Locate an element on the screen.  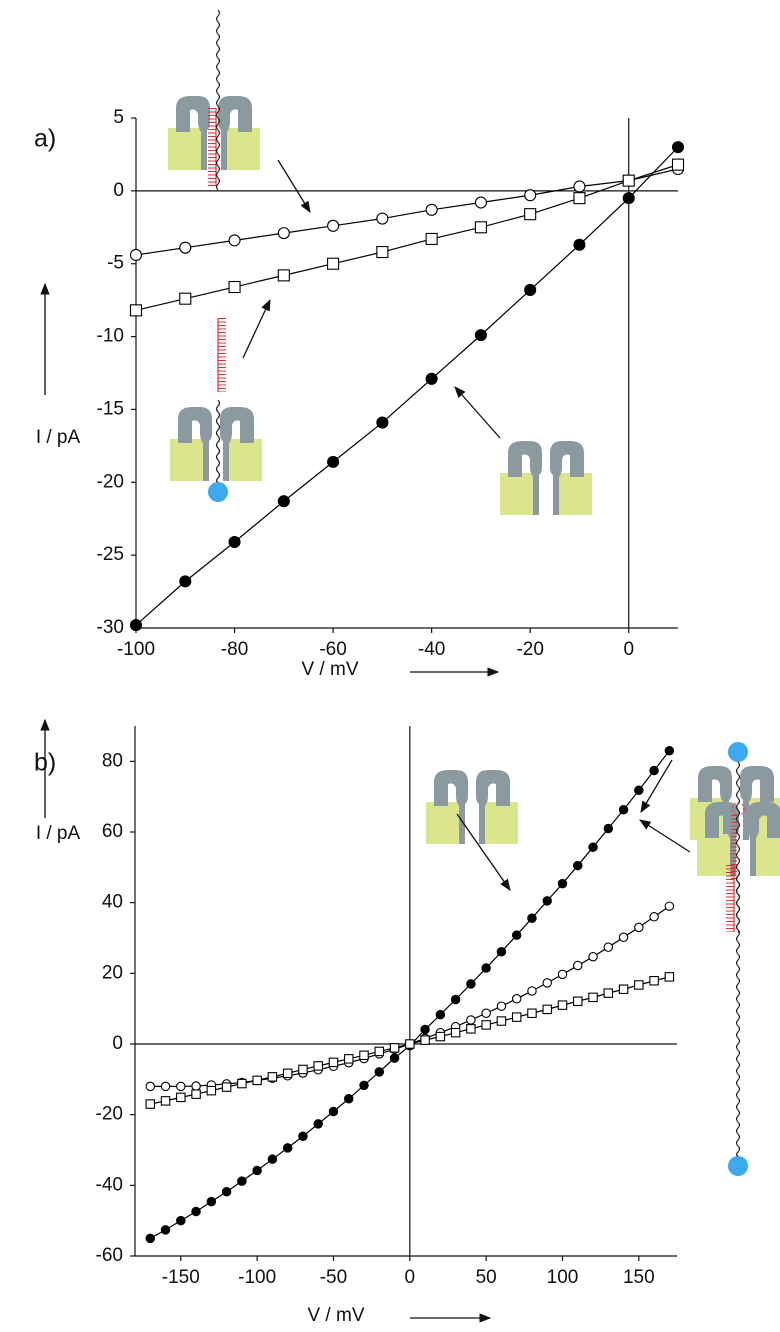
pore-icon is located at coordinates (472, 807).